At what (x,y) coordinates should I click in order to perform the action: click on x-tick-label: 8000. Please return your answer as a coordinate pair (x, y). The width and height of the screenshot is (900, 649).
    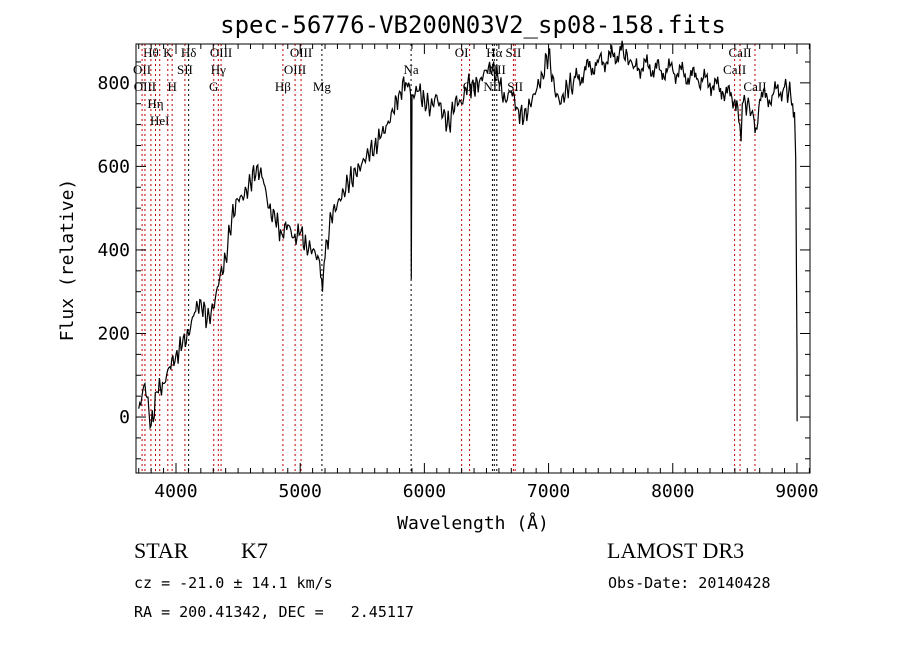
    Looking at the image, I should click on (672, 491).